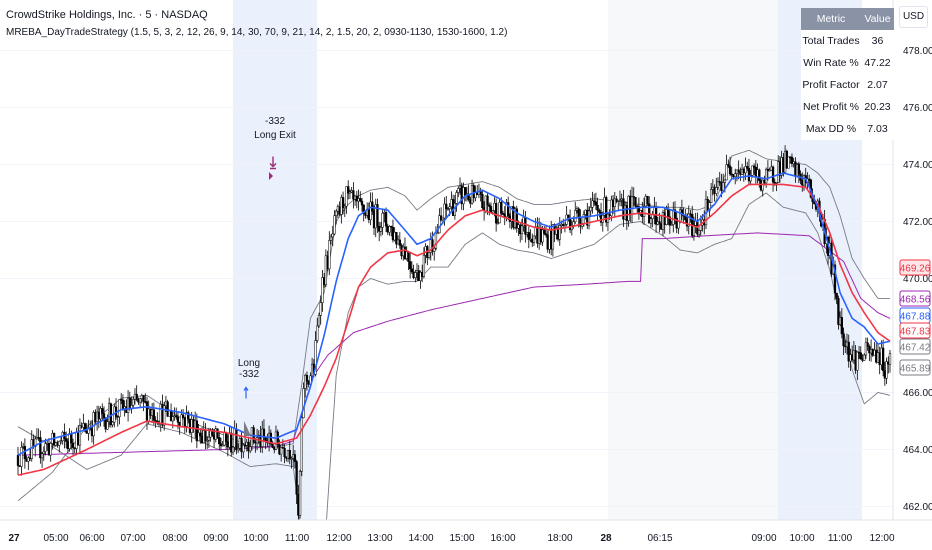 The image size is (932, 550). What do you see at coordinates (917, 279) in the screenshot?
I see `price-tick-label: 470.00` at bounding box center [917, 279].